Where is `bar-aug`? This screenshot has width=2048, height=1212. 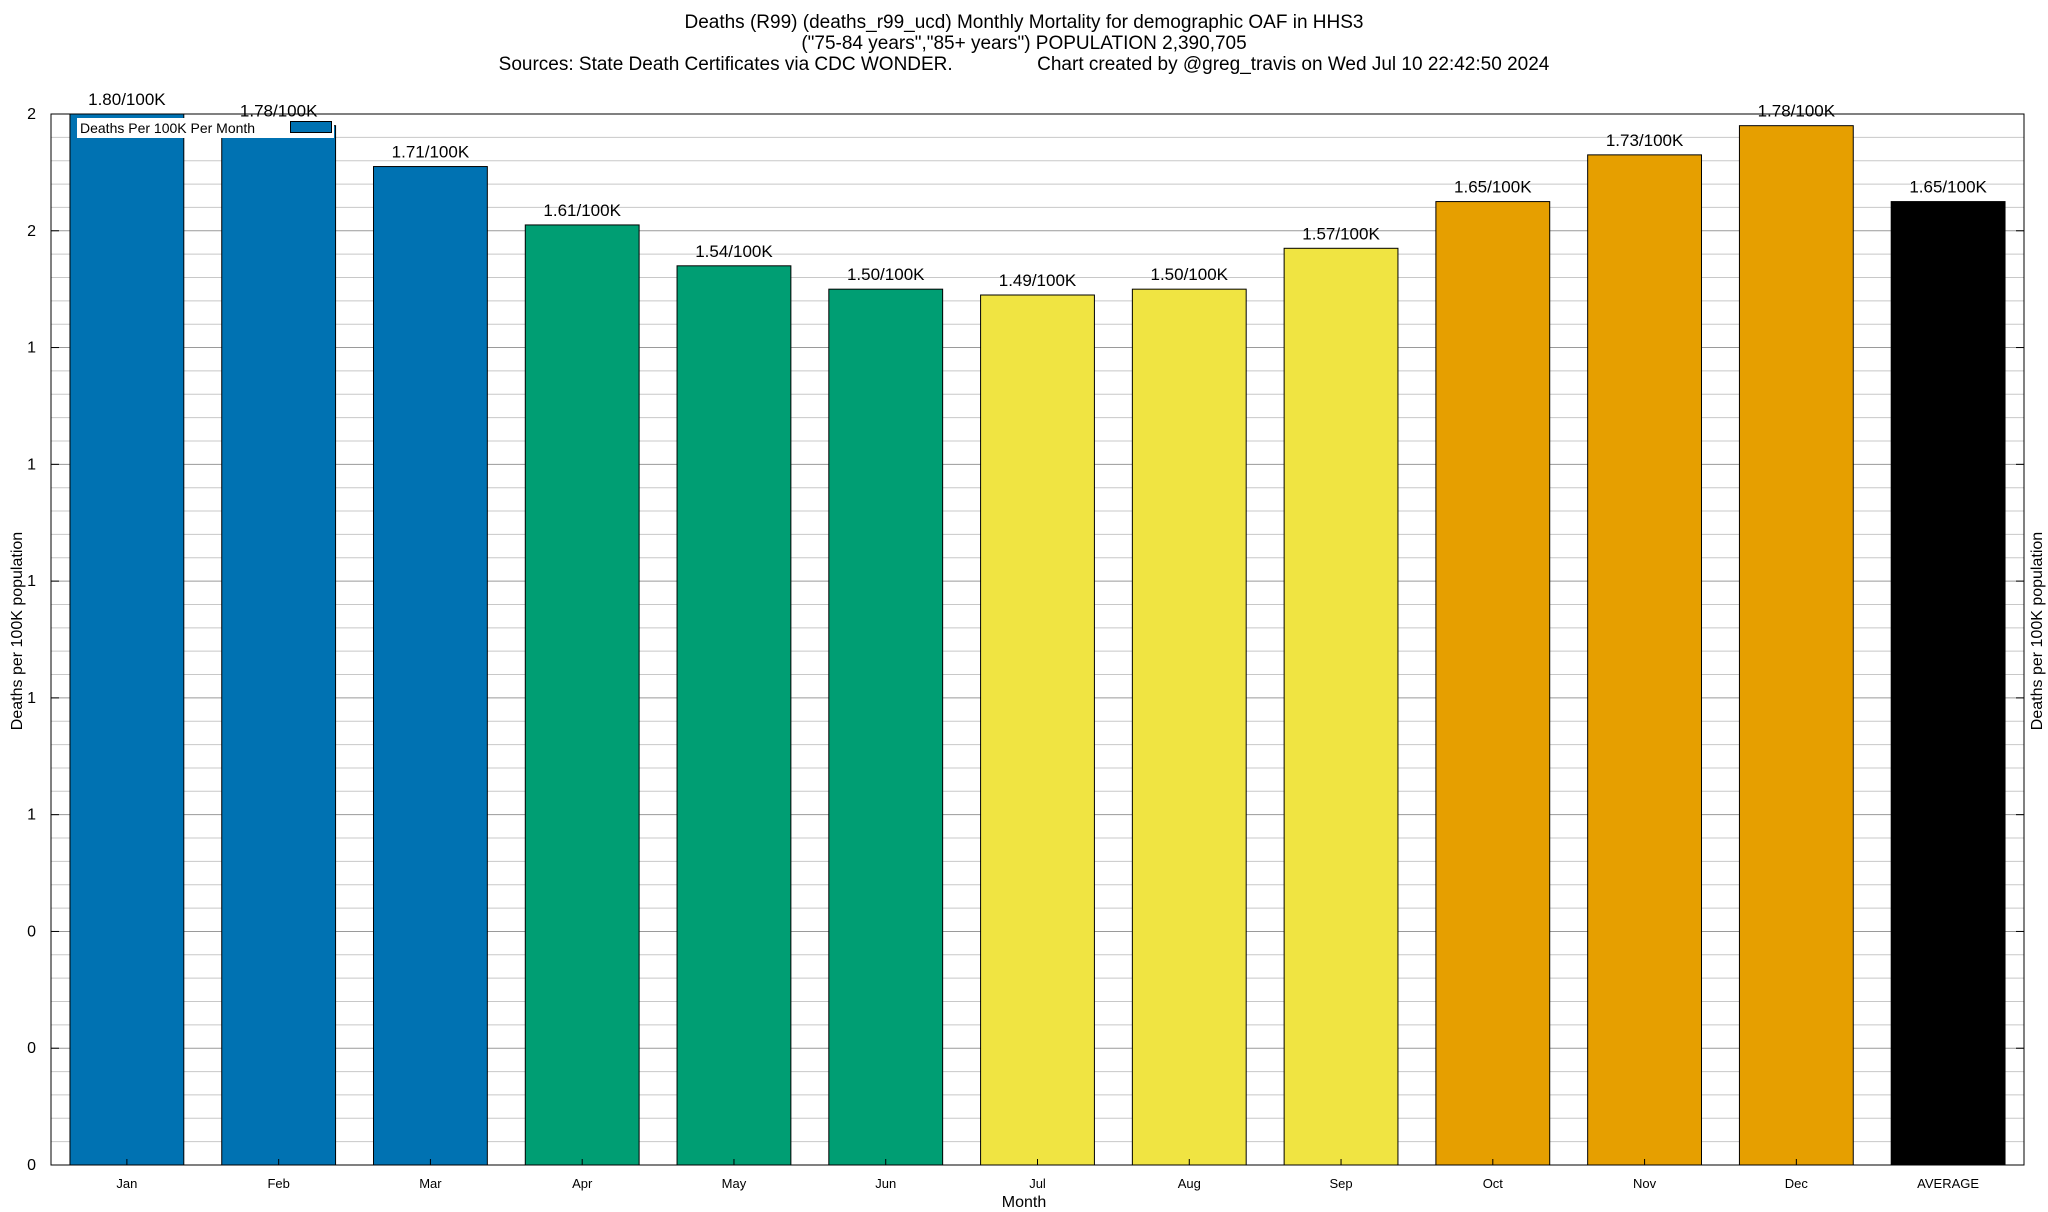 bar-aug is located at coordinates (1189, 727).